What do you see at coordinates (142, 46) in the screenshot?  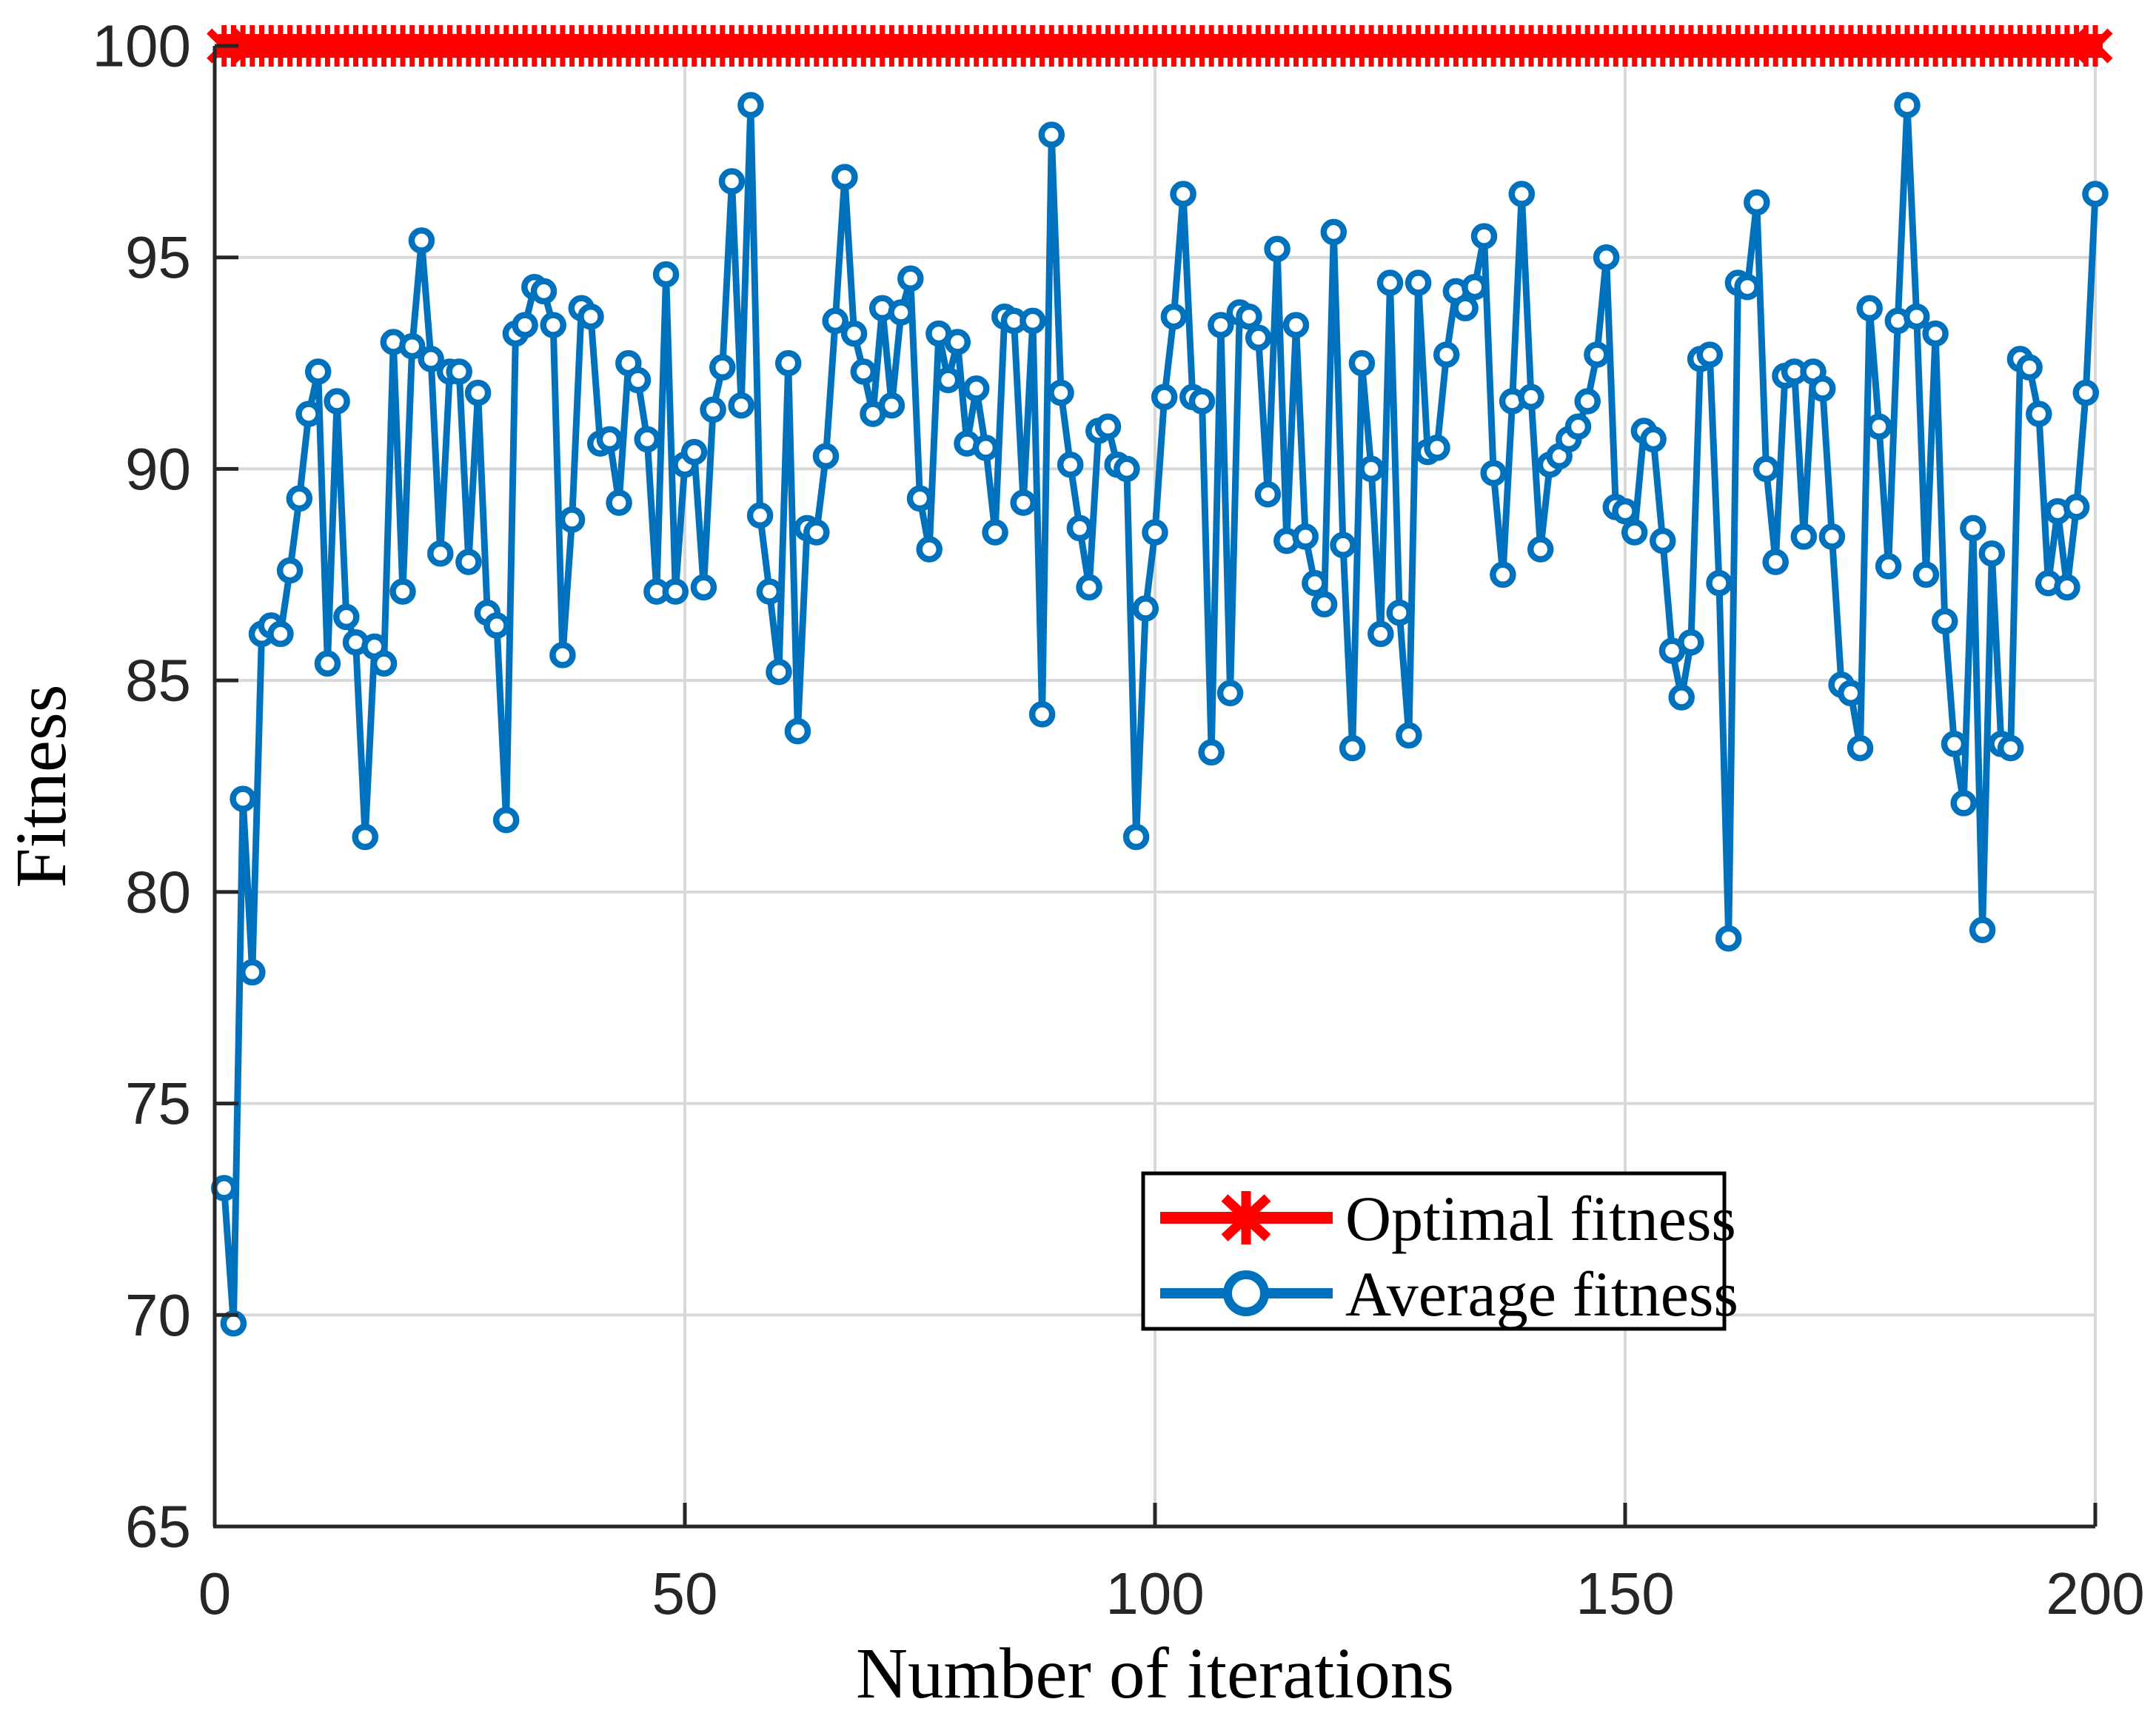 I see `y-tick-label: 100` at bounding box center [142, 46].